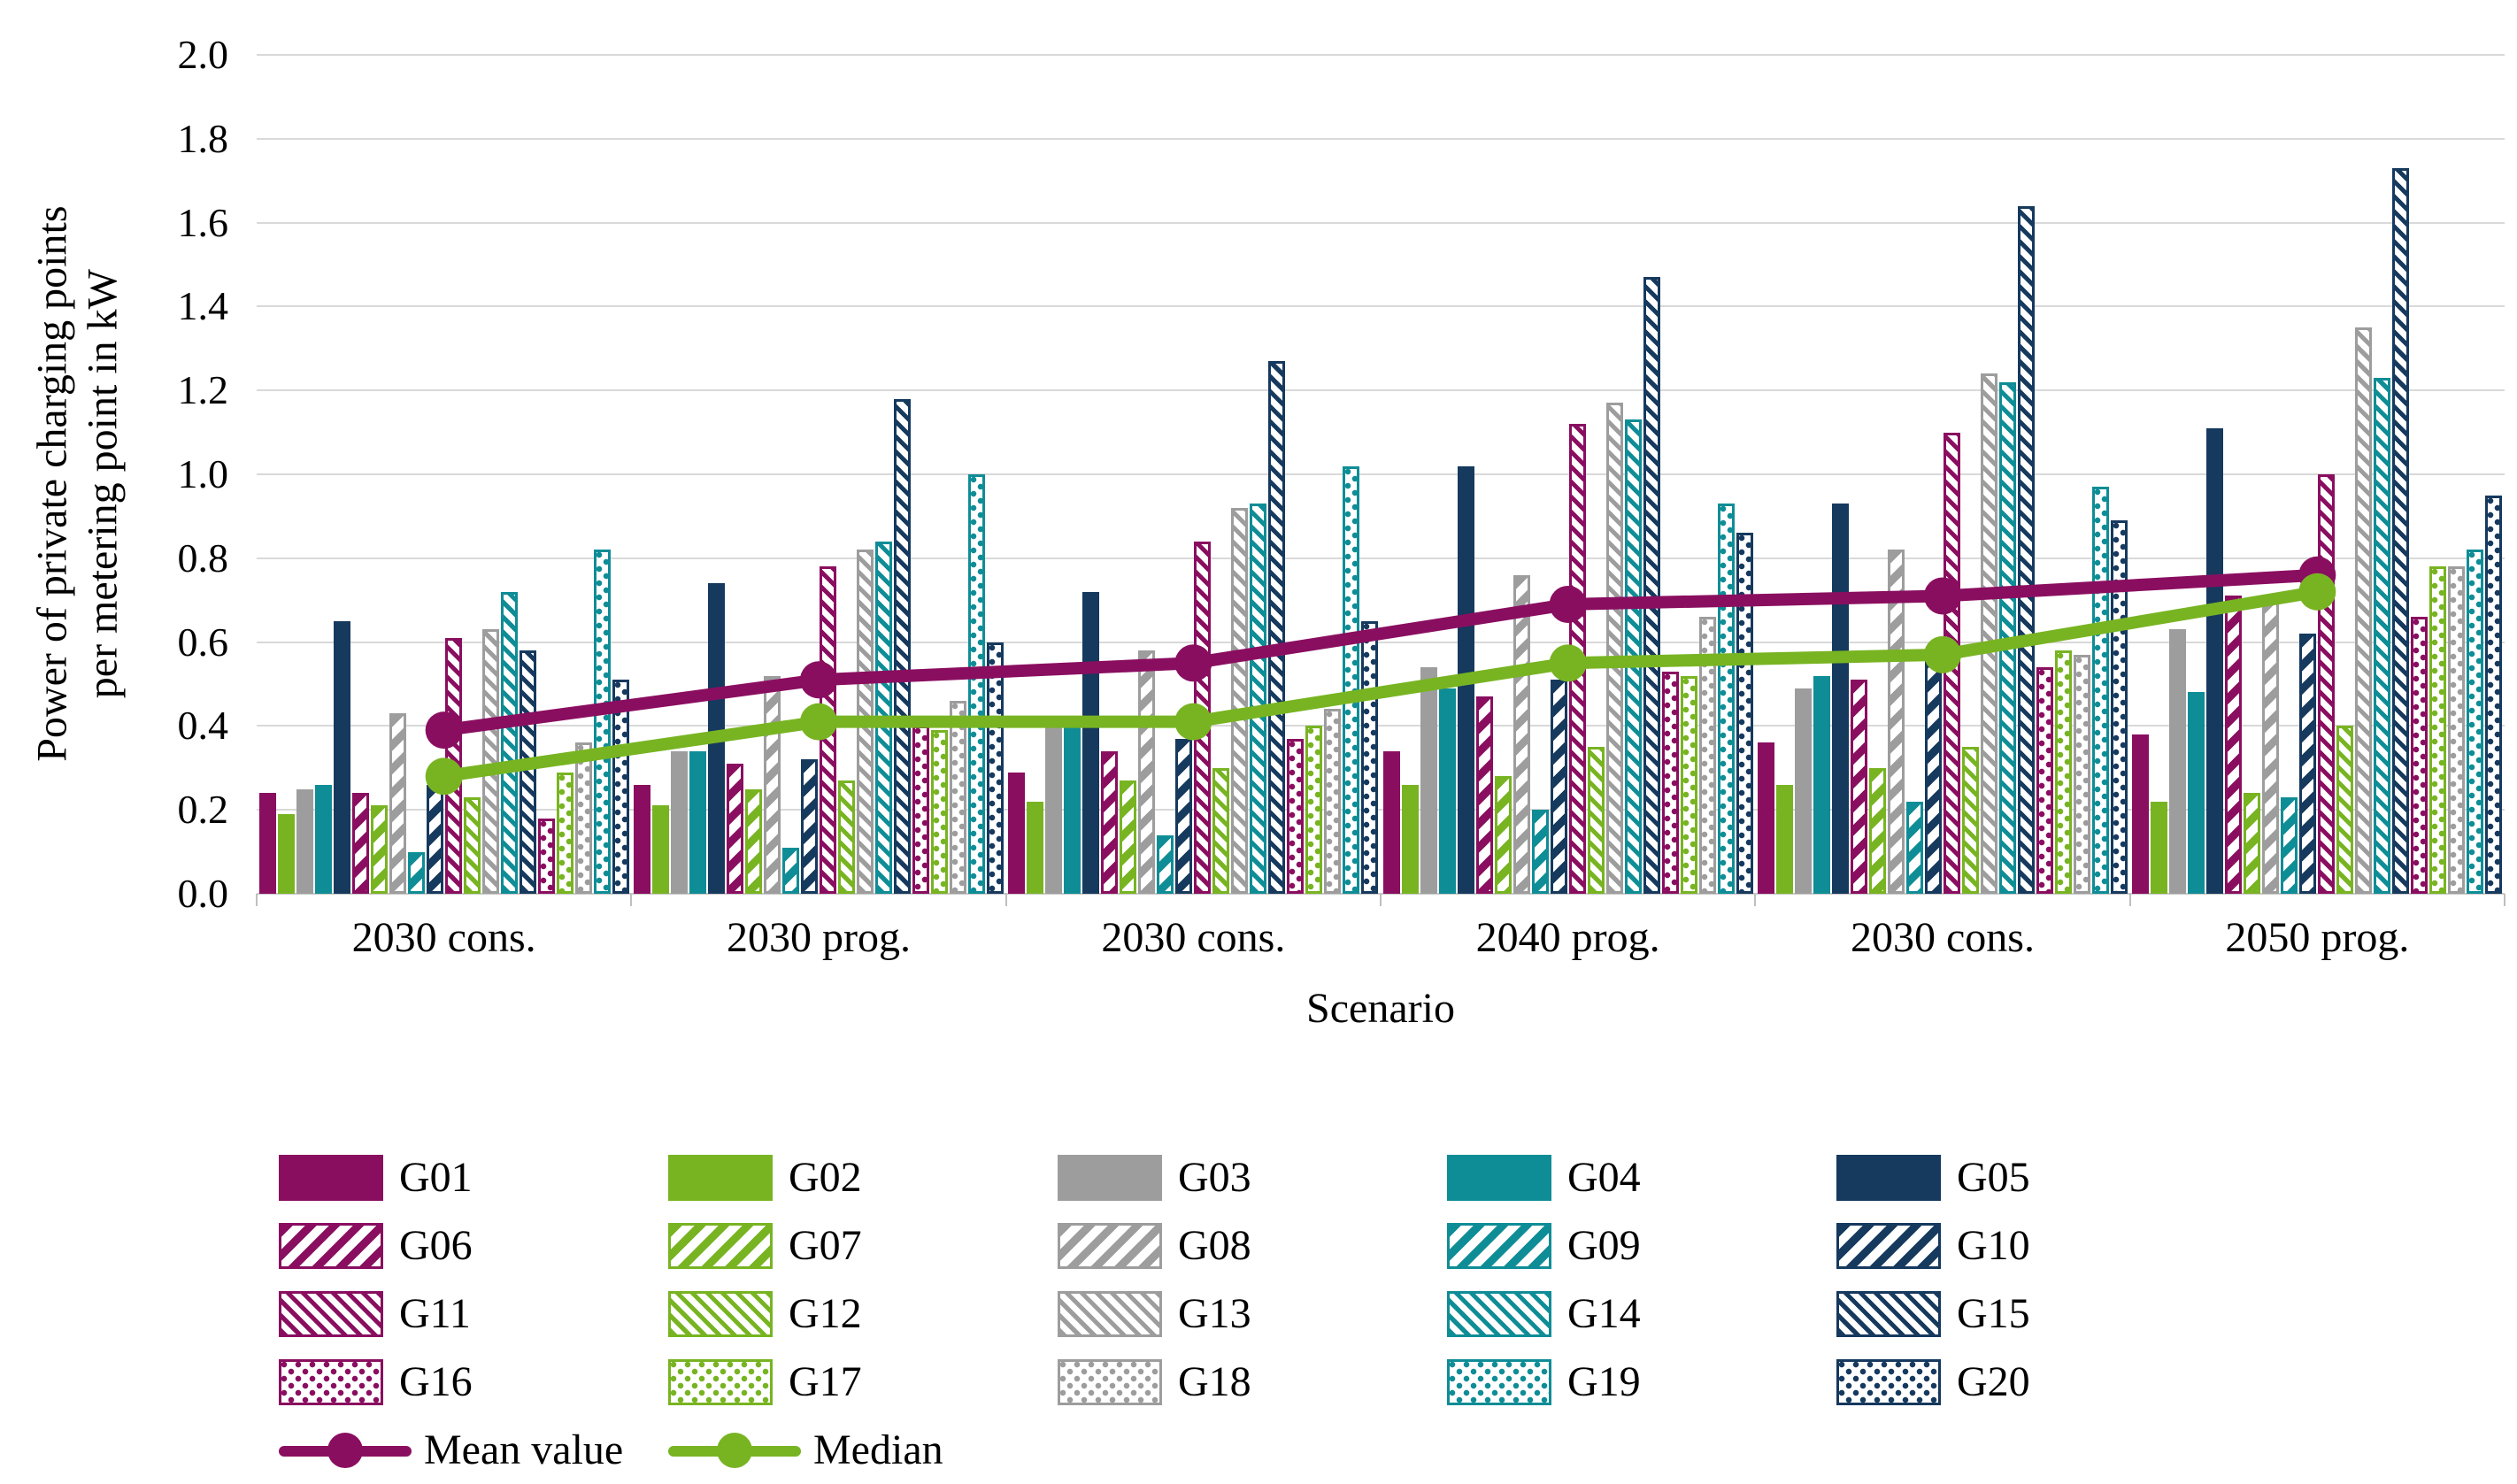 This screenshot has height=1484, width=2517. What do you see at coordinates (1381, 306) in the screenshot?
I see `gridline-1.4` at bounding box center [1381, 306].